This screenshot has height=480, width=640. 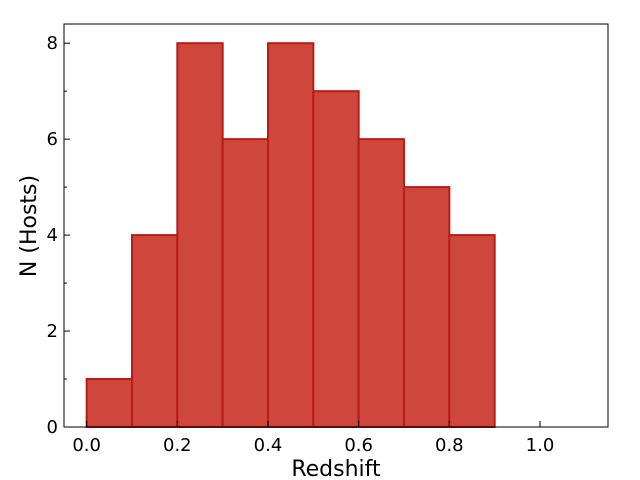 What do you see at coordinates (52, 331) in the screenshot?
I see `y-tick-label: 2` at bounding box center [52, 331].